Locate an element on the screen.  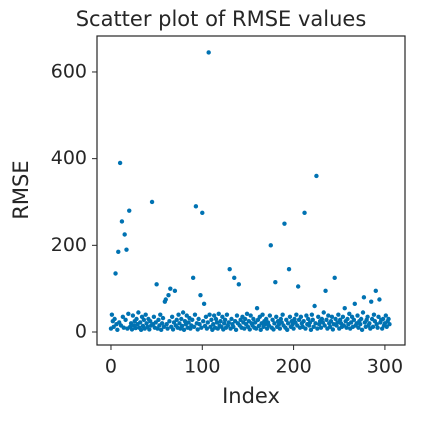
x-tick-label: 0 is located at coordinates (111, 367).